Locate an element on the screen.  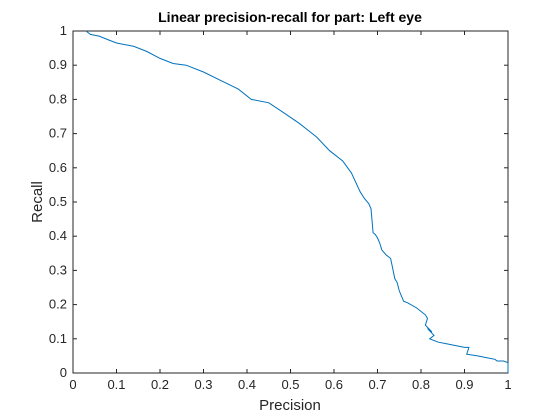
x-tick-label: 0.1 is located at coordinates (116, 384).